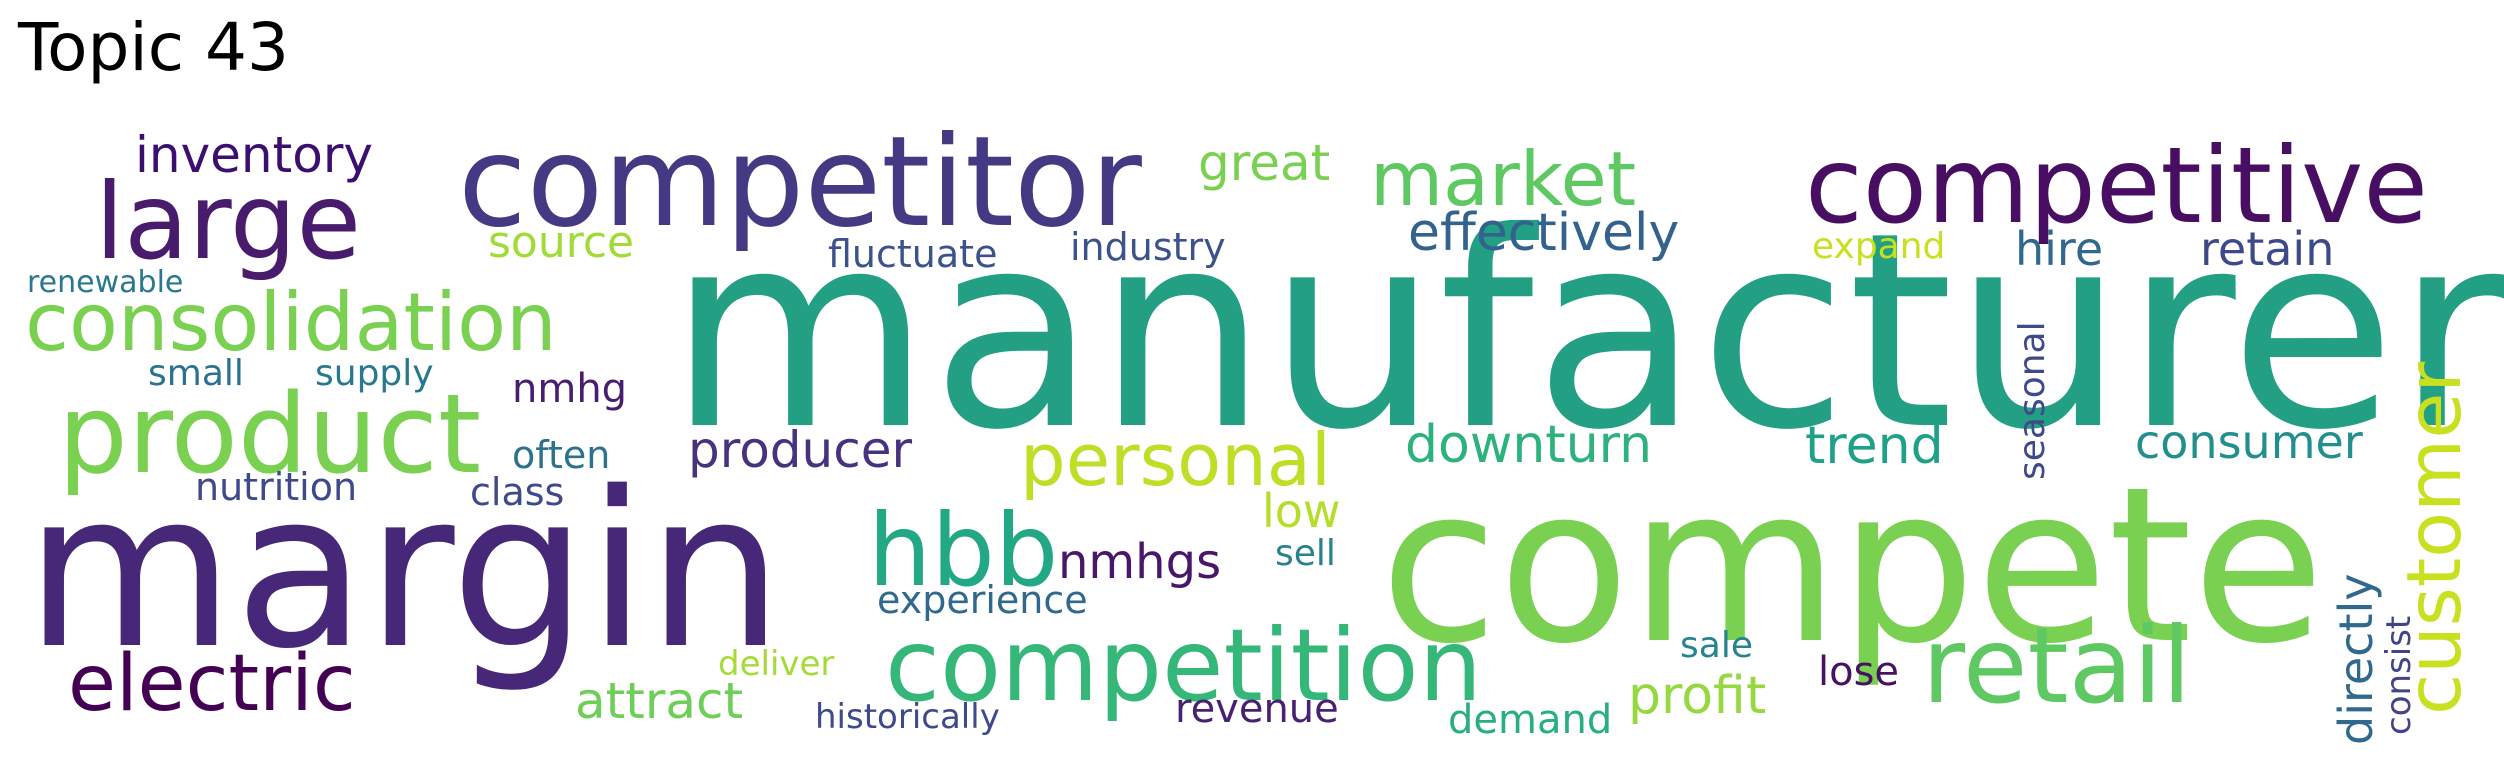 This screenshot has height=764, width=2504. I want to click on word-expand: expand, so click(1878, 246).